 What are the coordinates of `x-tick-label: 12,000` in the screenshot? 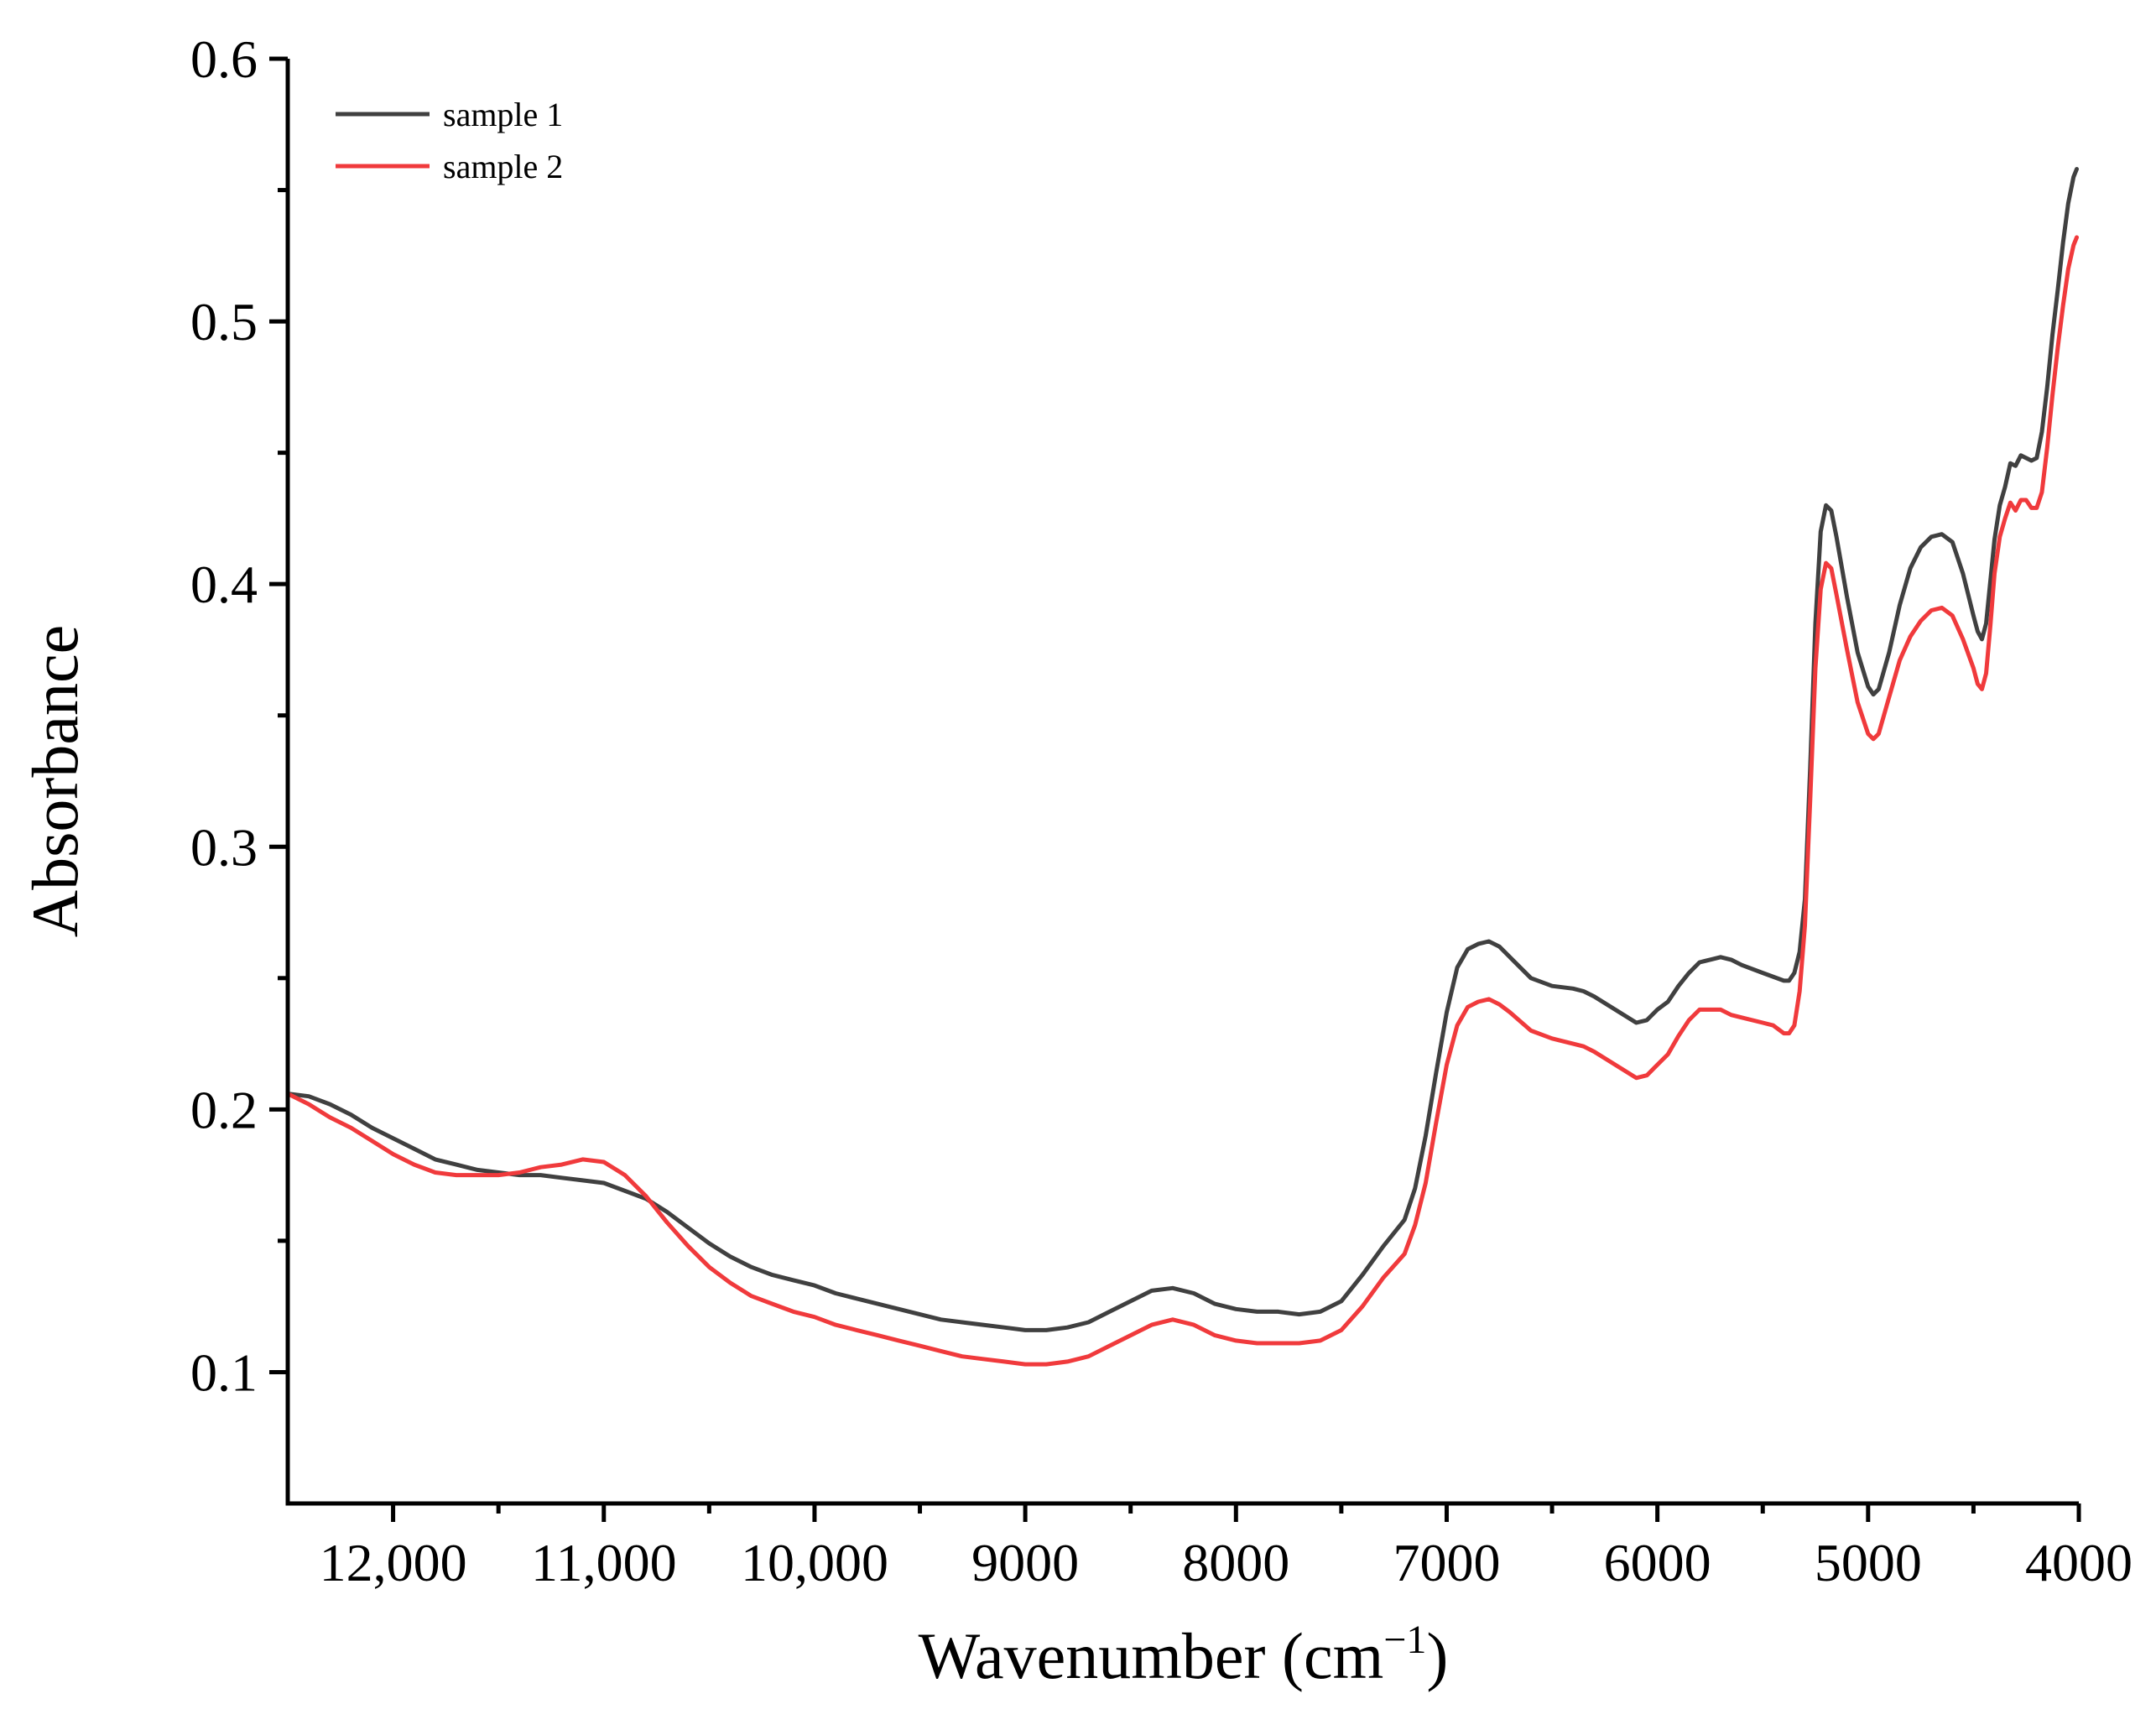 It's located at (393, 1562).